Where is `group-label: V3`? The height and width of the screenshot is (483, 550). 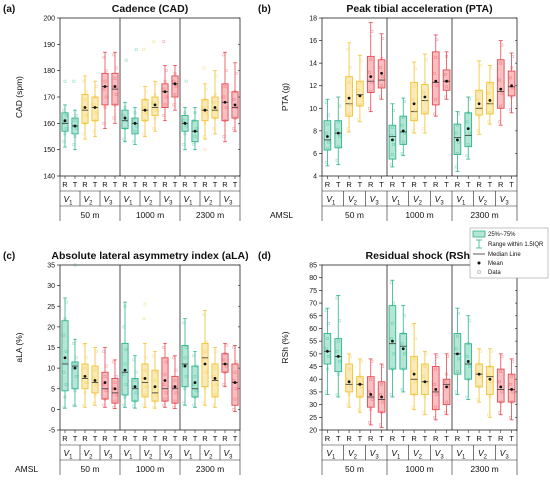
group-label: V3 is located at coordinates (168, 200).